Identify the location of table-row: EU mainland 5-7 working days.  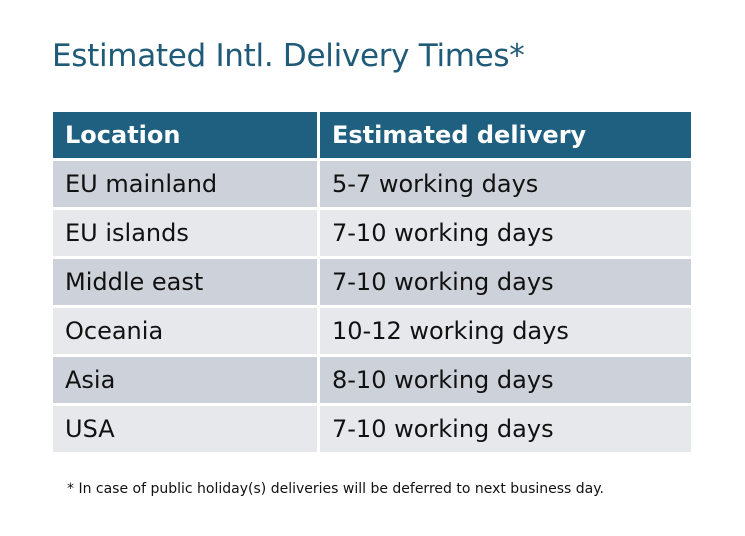
(372, 184).